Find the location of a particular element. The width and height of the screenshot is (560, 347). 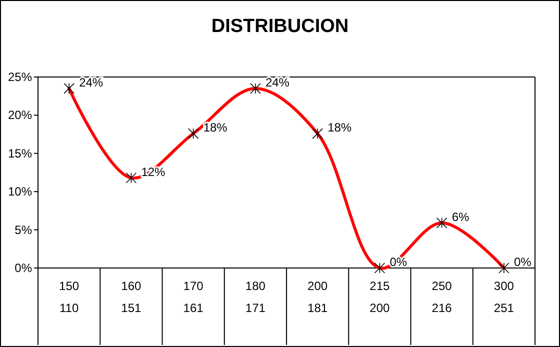

x-tick-label: 150 110 is located at coordinates (69, 297).